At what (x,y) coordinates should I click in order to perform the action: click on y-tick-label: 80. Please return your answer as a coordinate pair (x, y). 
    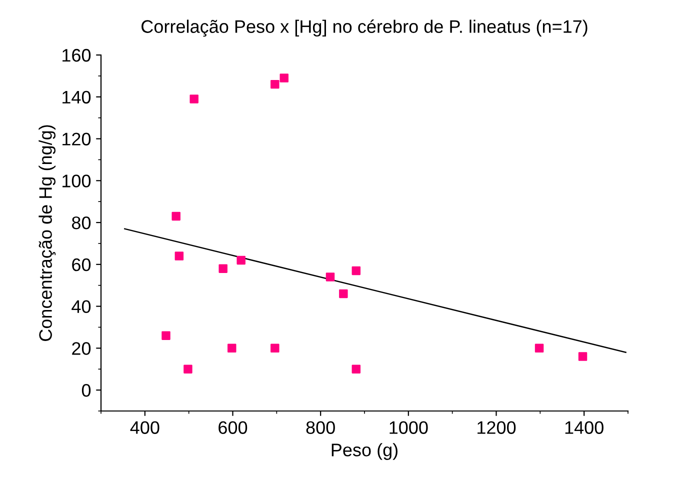
    Looking at the image, I should click on (81, 223).